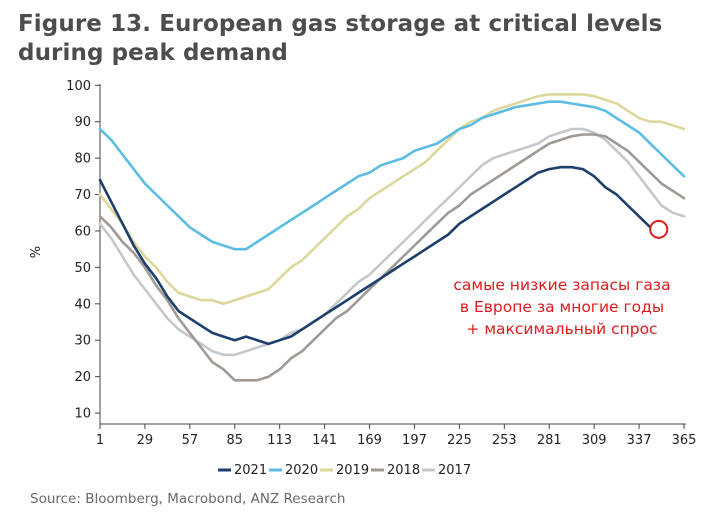 The height and width of the screenshot is (531, 723). I want to click on y-axis-label: %, so click(36, 252).